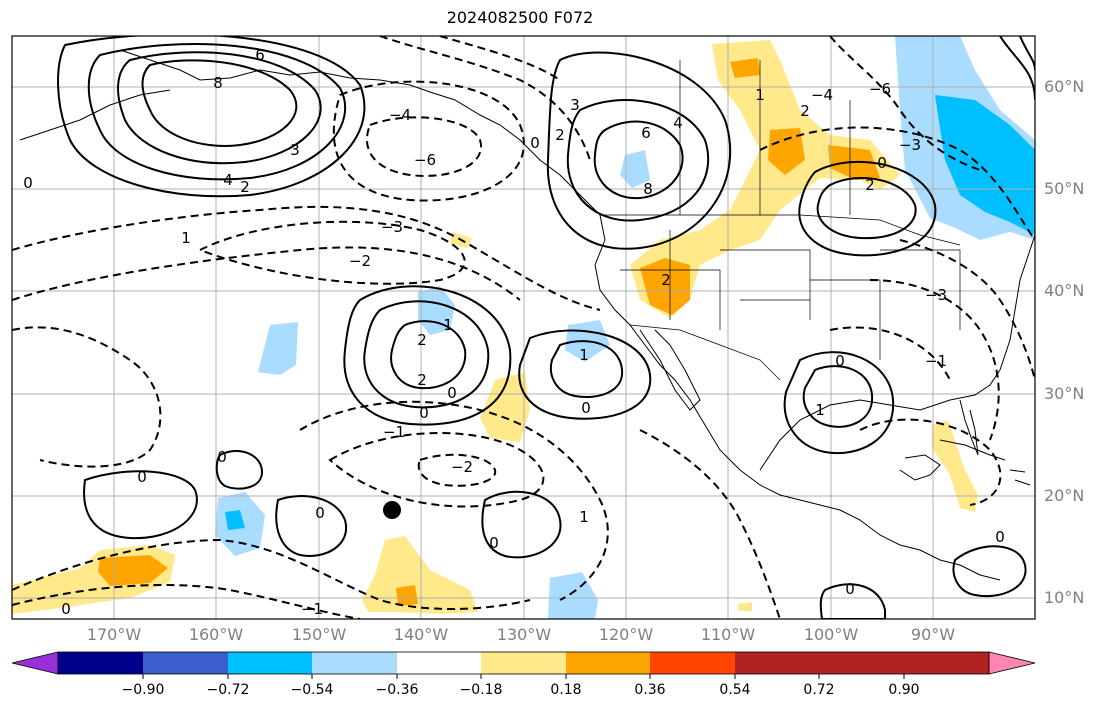 The height and width of the screenshot is (712, 1105). I want to click on shade-west-yellow-band, so click(765, 179).